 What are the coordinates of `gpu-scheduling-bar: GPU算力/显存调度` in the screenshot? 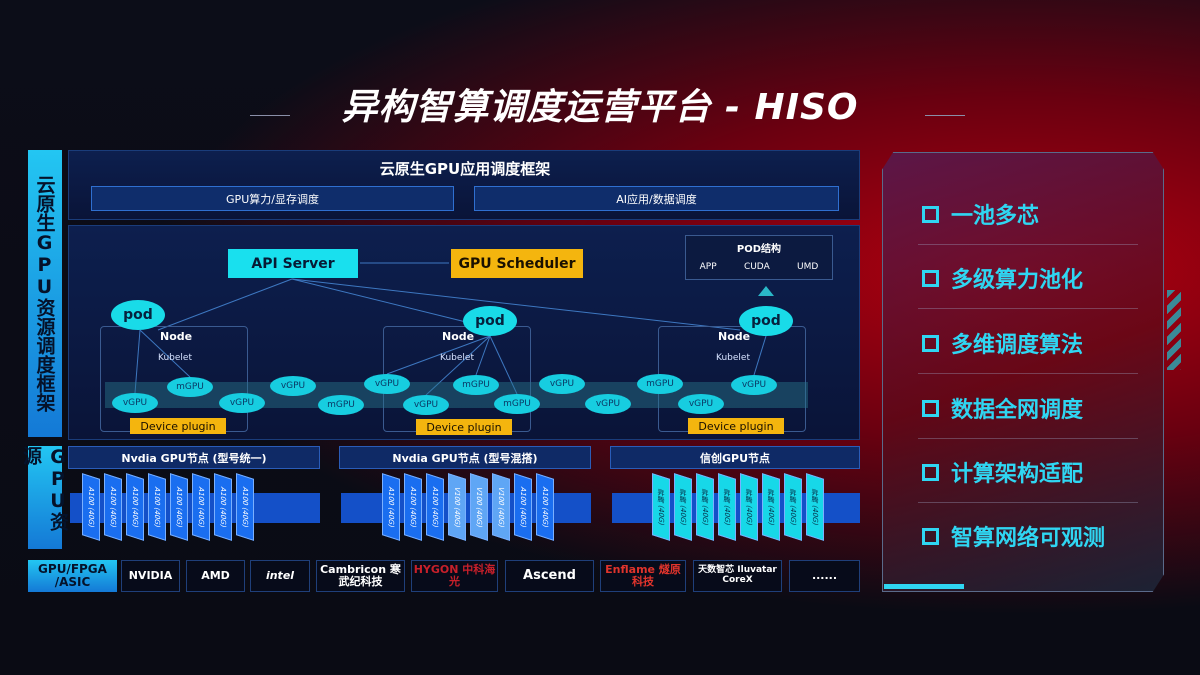 It's located at (272, 198).